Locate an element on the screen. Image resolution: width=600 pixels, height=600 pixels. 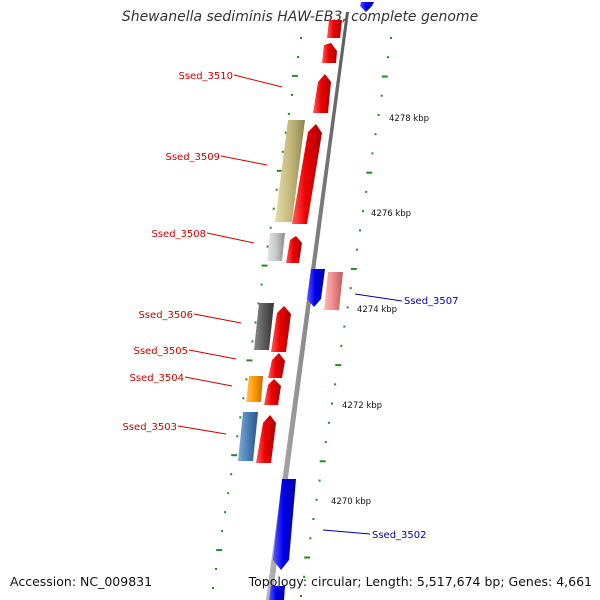
inner-tick-ring is located at coordinates (257, 313).